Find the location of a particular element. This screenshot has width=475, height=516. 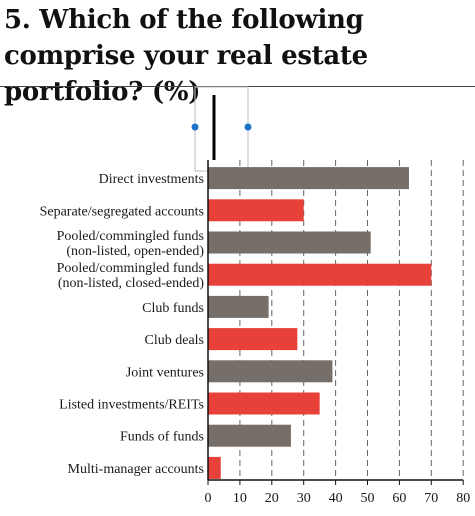

x-tick-label-70: 70 is located at coordinates (431, 498).